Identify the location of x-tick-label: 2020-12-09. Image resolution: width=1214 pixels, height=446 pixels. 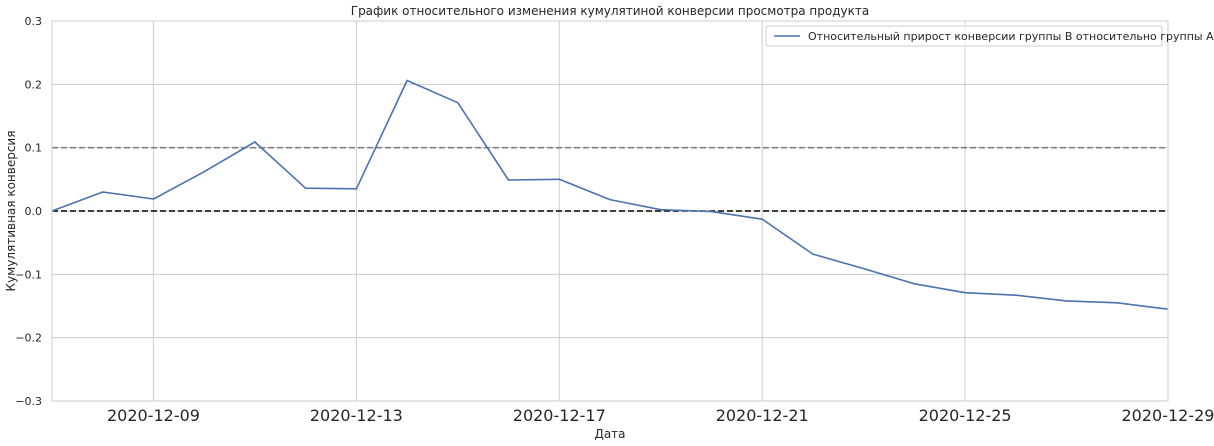
(153, 415).